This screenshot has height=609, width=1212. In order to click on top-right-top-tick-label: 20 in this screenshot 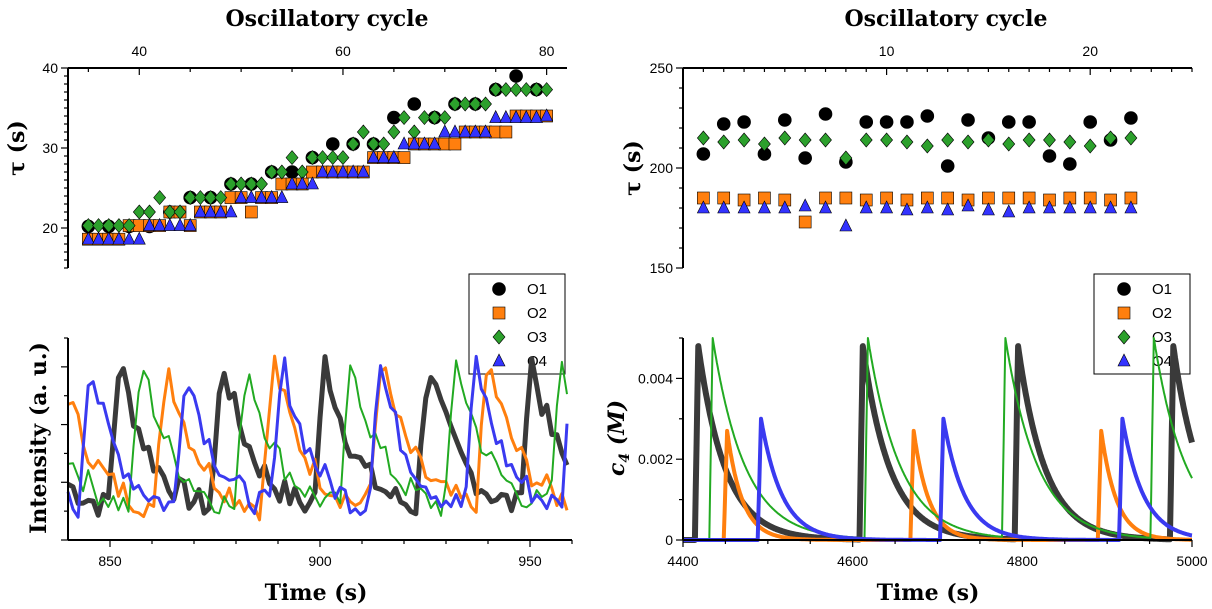, I will do `click(1090, 51)`.